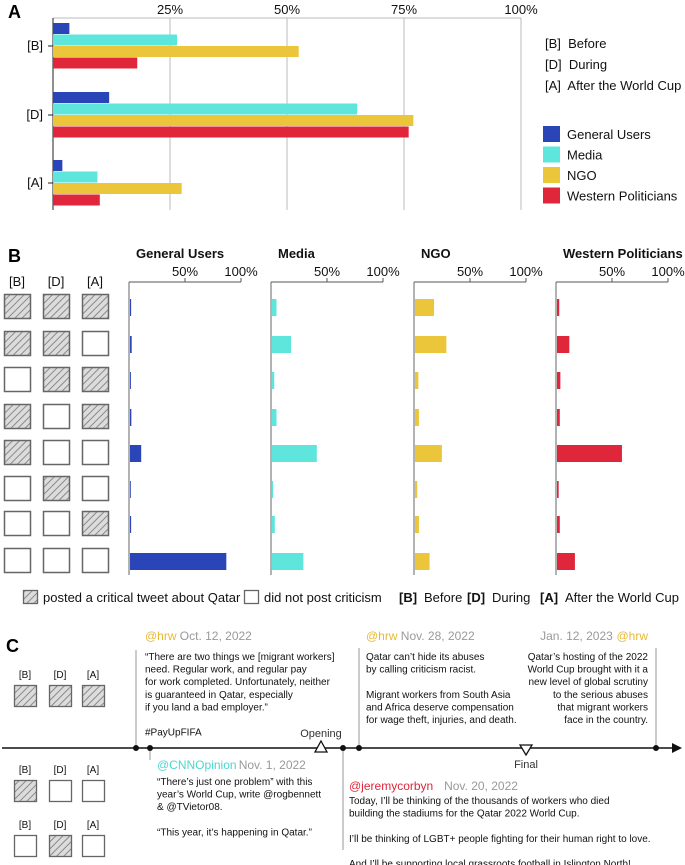 This screenshot has width=685, height=865. Describe the element at coordinates (297, 253) in the screenshot. I see `panel-b-chart-title: Media` at that location.